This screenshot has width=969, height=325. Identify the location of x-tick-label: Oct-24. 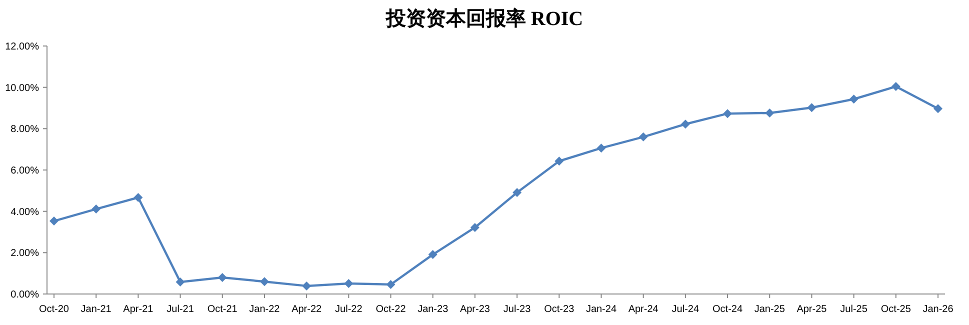
(727, 309).